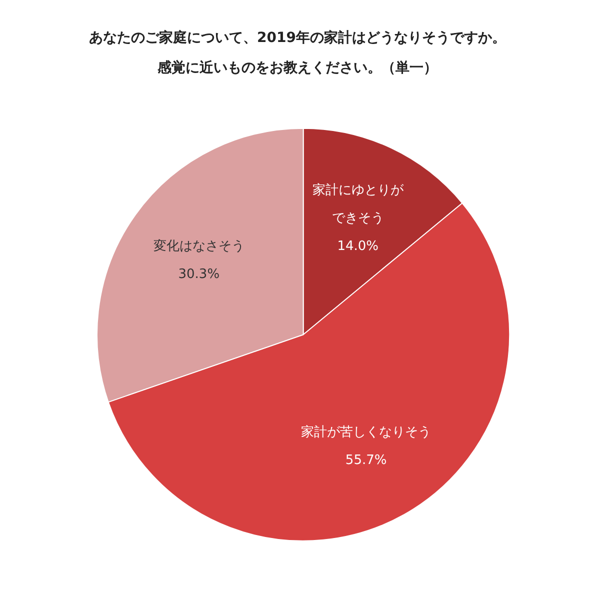  What do you see at coordinates (297, 67) in the screenshot?
I see `chart-subtitle: 感覚に近いものをお教えください。（単一）` at bounding box center [297, 67].